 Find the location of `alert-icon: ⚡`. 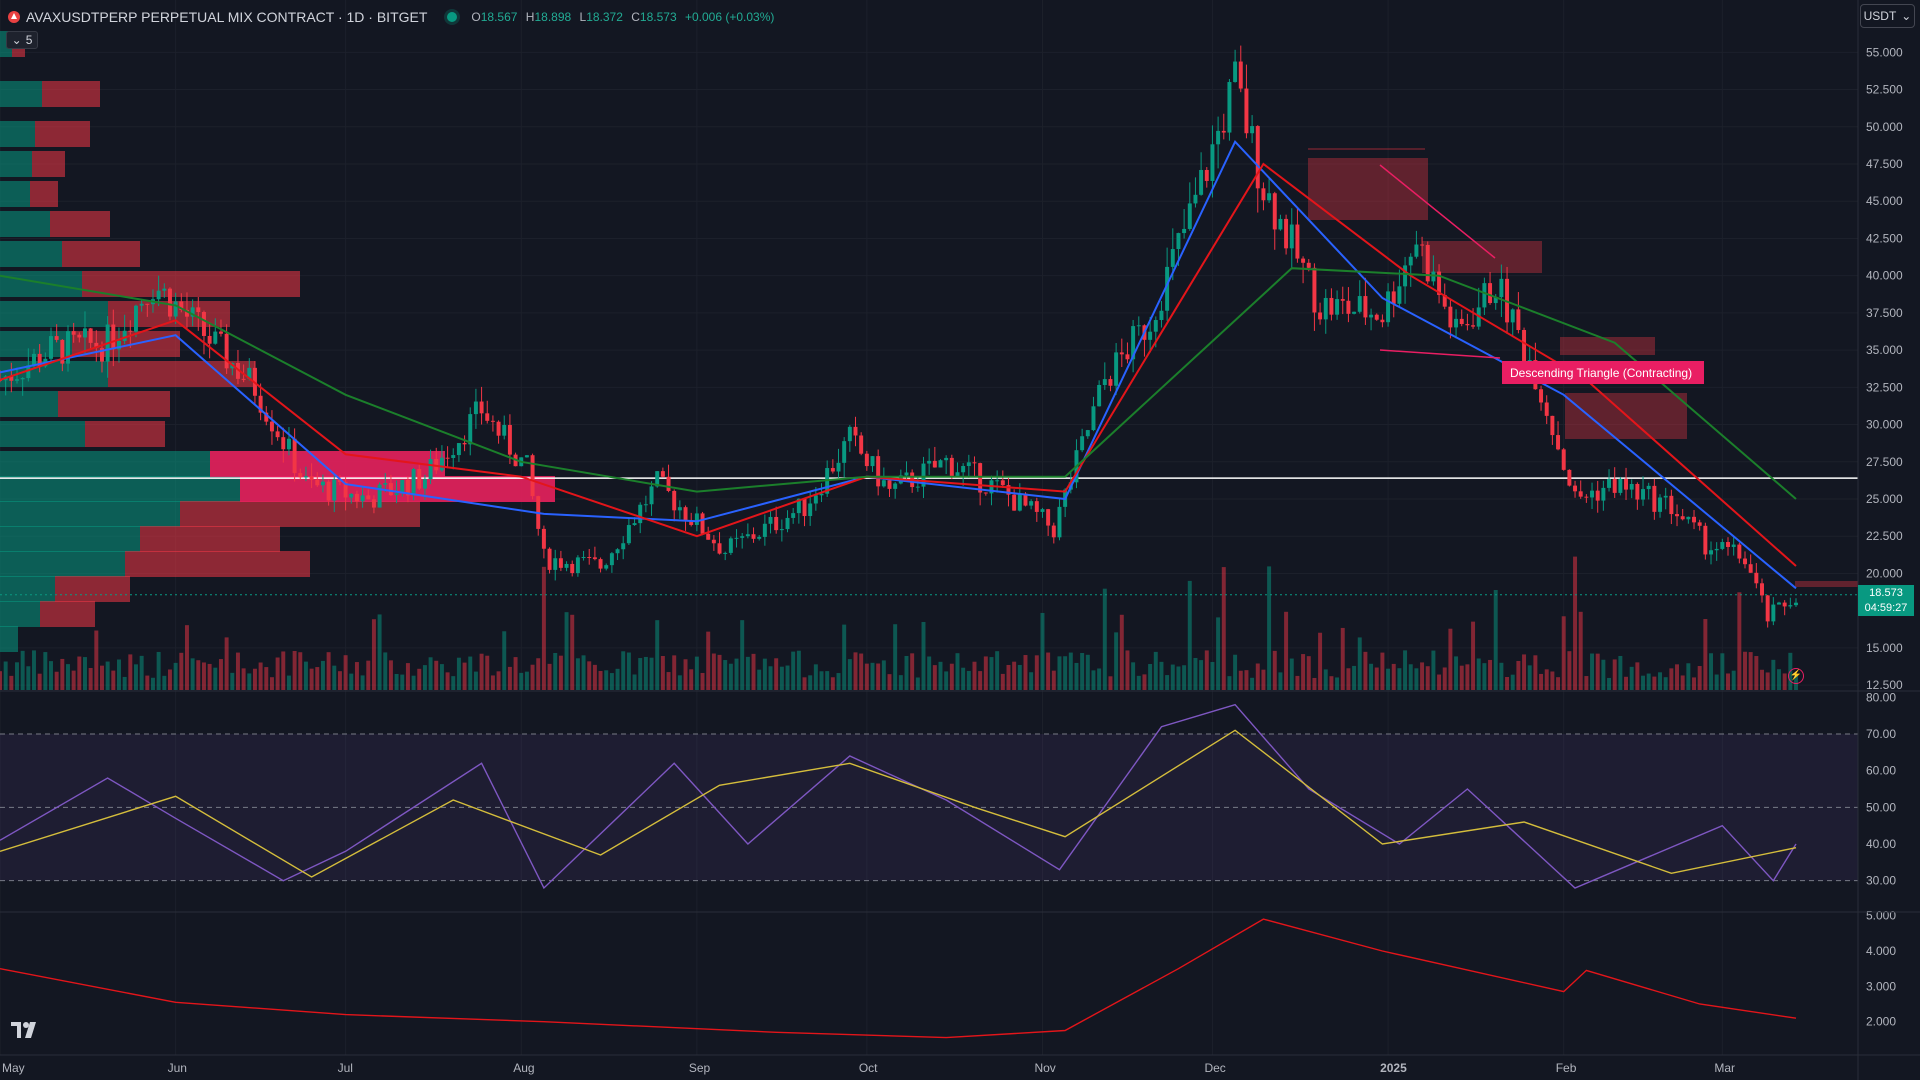

alert-icon: ⚡ is located at coordinates (1796, 676).